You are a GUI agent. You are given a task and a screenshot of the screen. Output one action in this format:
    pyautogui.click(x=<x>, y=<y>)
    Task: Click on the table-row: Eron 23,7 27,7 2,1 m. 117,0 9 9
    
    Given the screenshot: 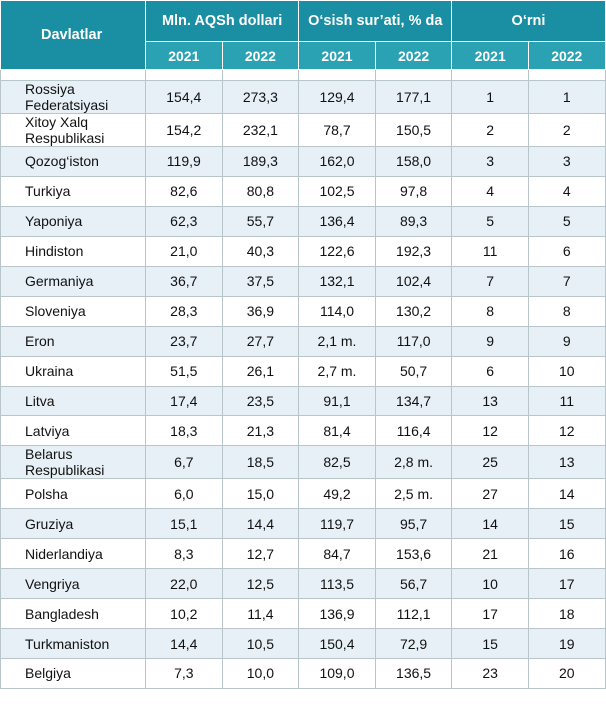 What is the action you would take?
    pyautogui.click(x=303, y=341)
    